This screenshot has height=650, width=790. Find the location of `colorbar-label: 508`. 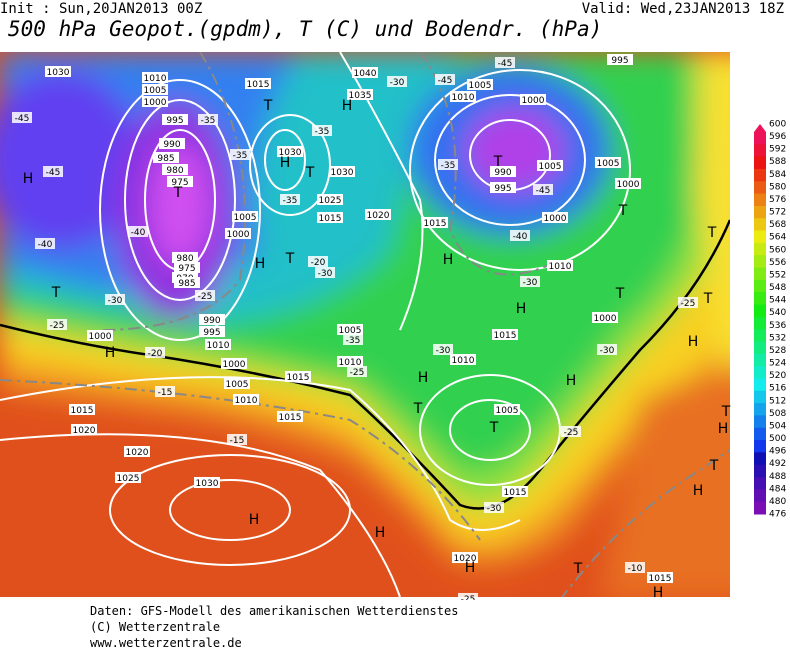

colorbar-label: 508 is located at coordinates (777, 414).